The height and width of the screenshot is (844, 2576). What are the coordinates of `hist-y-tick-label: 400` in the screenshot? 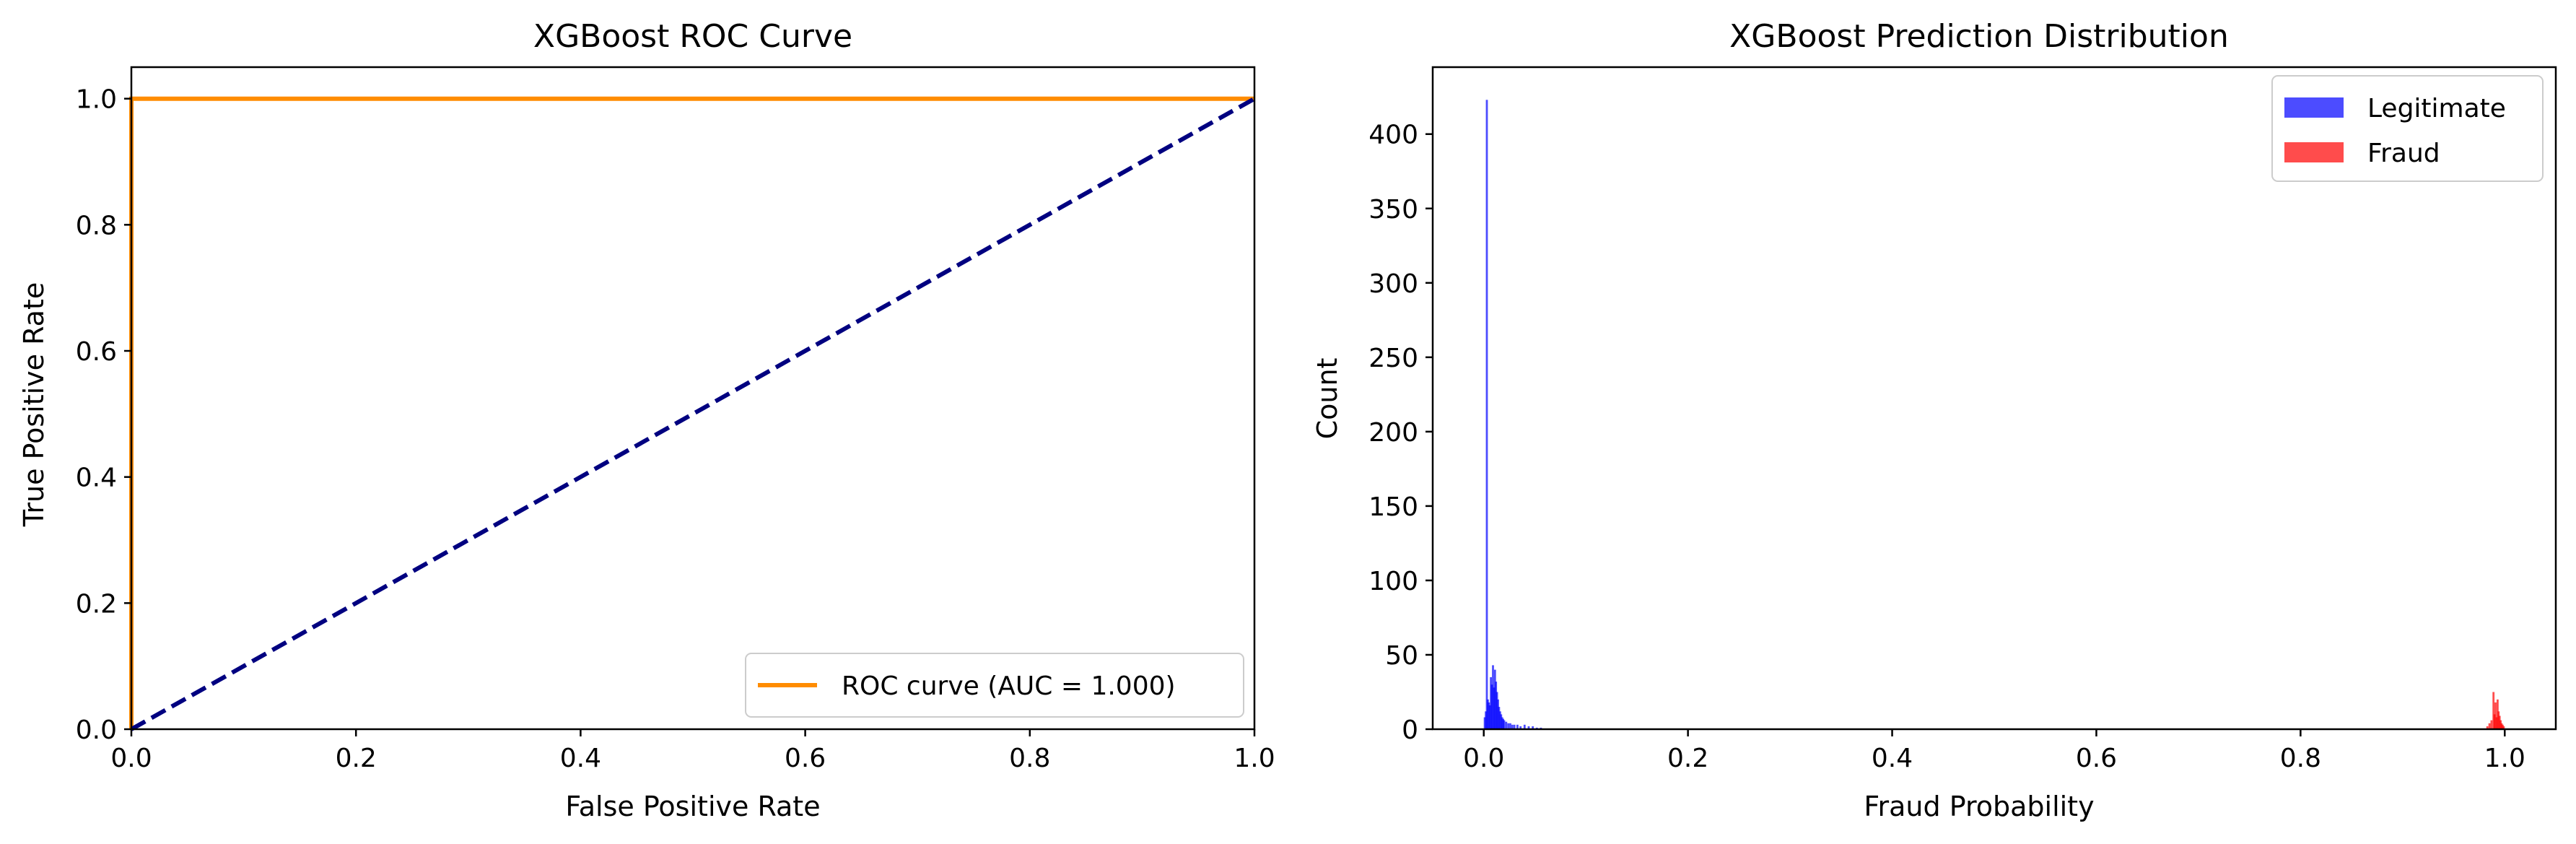 It's located at (1393, 135).